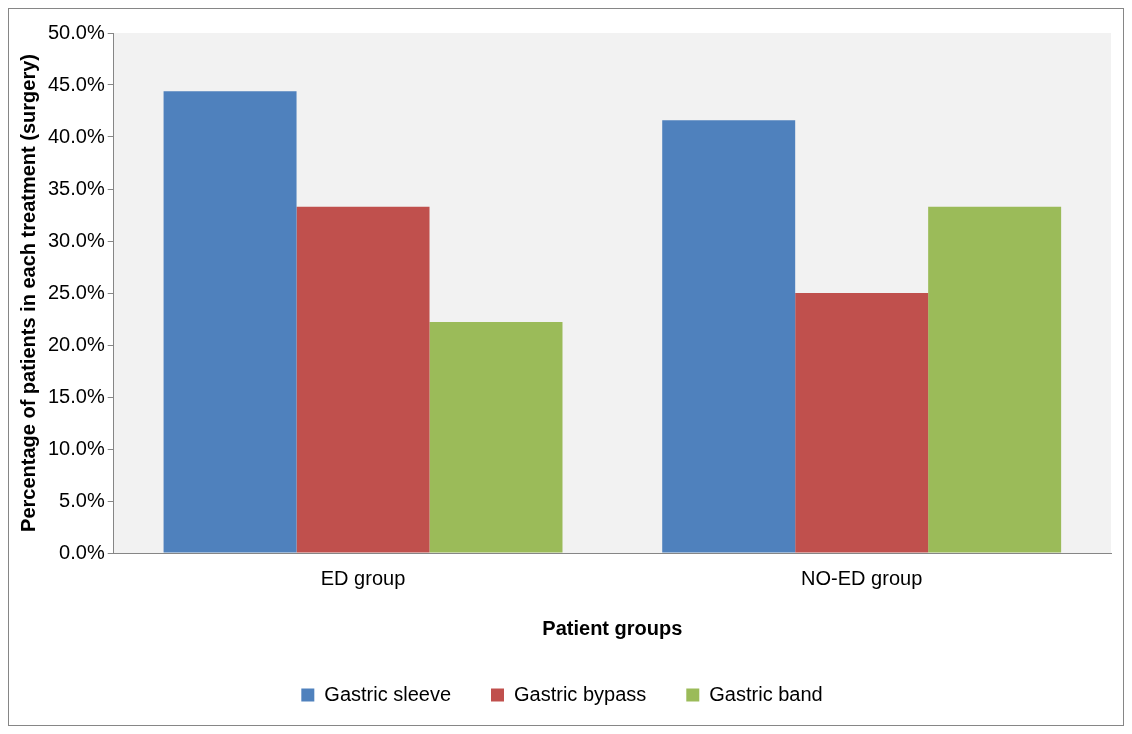  I want to click on y-tick-label: 5.0%, so click(82, 499).